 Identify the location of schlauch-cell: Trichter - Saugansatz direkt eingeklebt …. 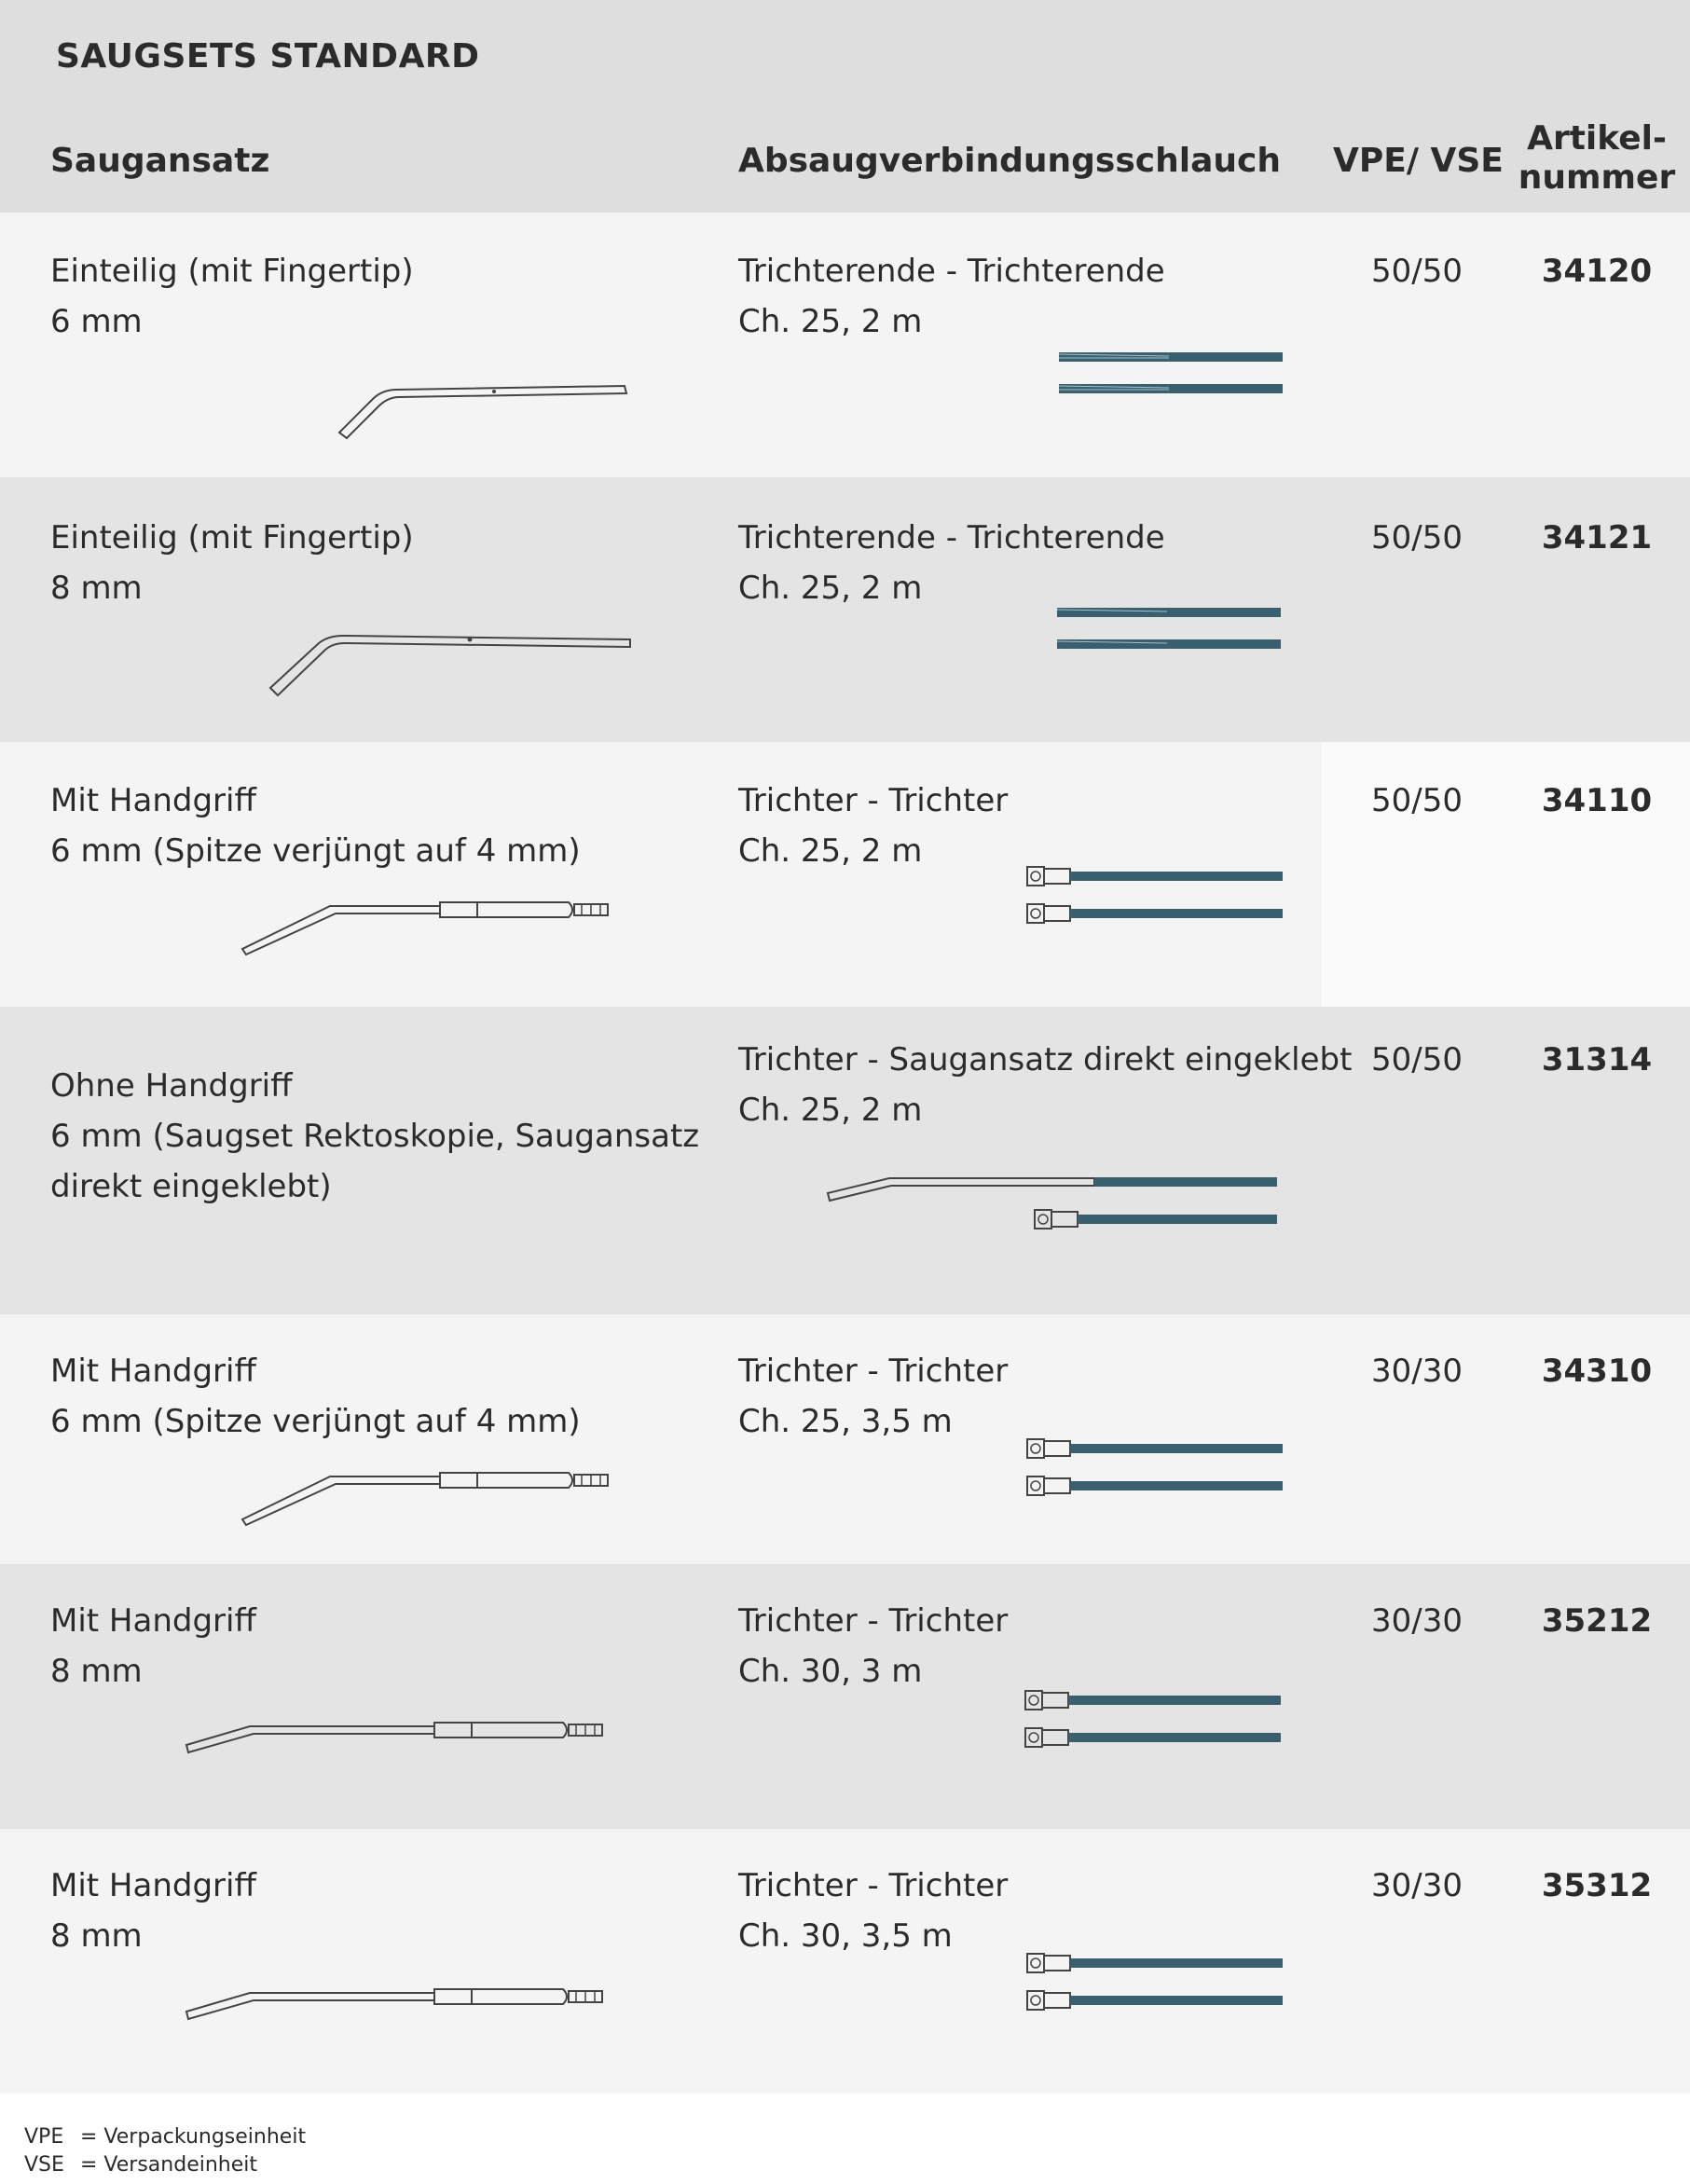
(1045, 1085).